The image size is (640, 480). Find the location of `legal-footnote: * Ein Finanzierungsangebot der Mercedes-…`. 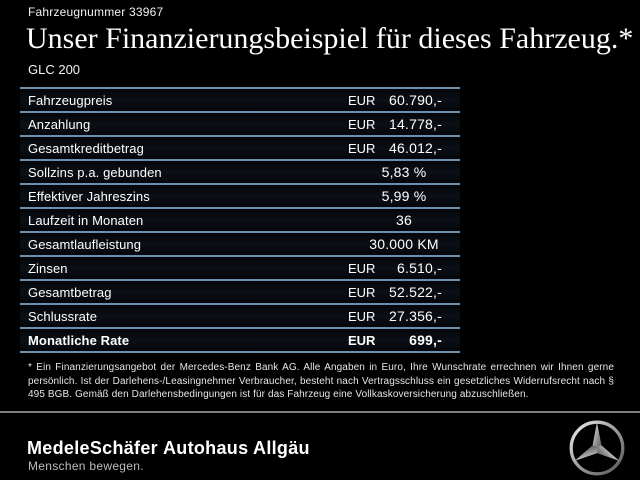

legal-footnote: * Ein Finanzierungsangebot der Mercedes-… is located at coordinates (321, 381).